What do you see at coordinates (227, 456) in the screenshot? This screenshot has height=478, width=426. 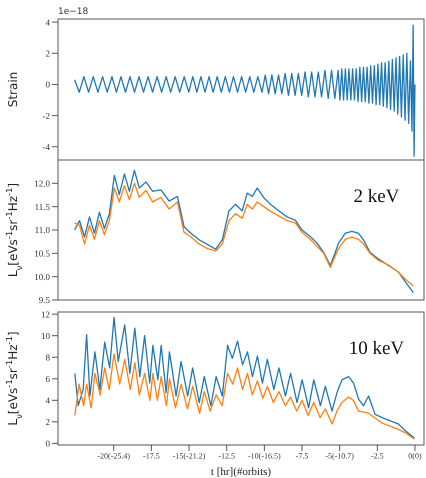 I see `x-tick-label: -12.5` at bounding box center [227, 456].